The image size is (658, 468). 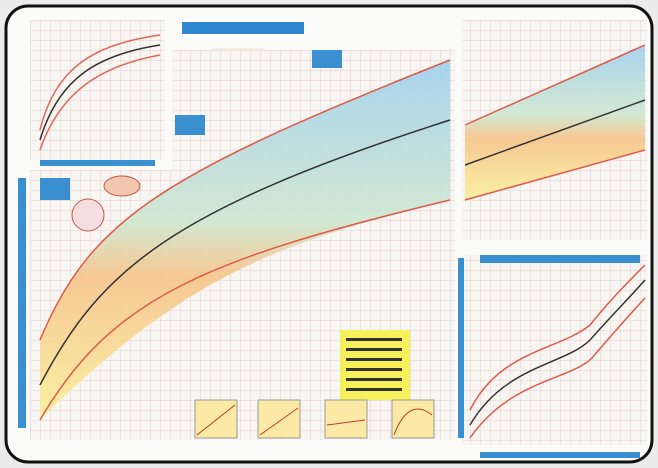 I want to click on small-chart-top-left, so click(x=97, y=93).